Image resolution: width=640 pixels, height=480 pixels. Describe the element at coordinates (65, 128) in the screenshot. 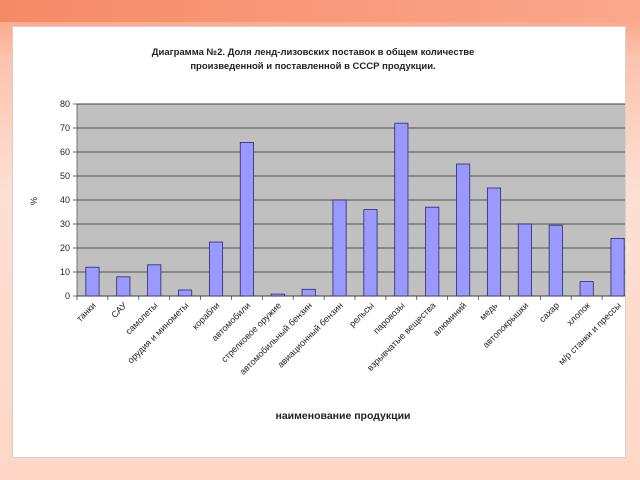

I see `y-tick-label: 70` at that location.